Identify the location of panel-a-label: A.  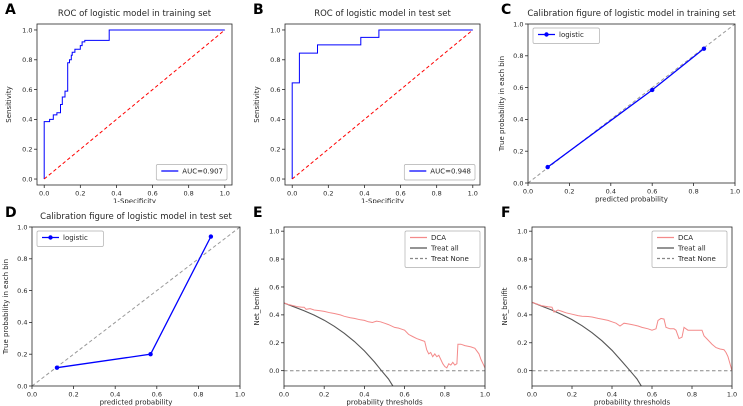
(10, 10).